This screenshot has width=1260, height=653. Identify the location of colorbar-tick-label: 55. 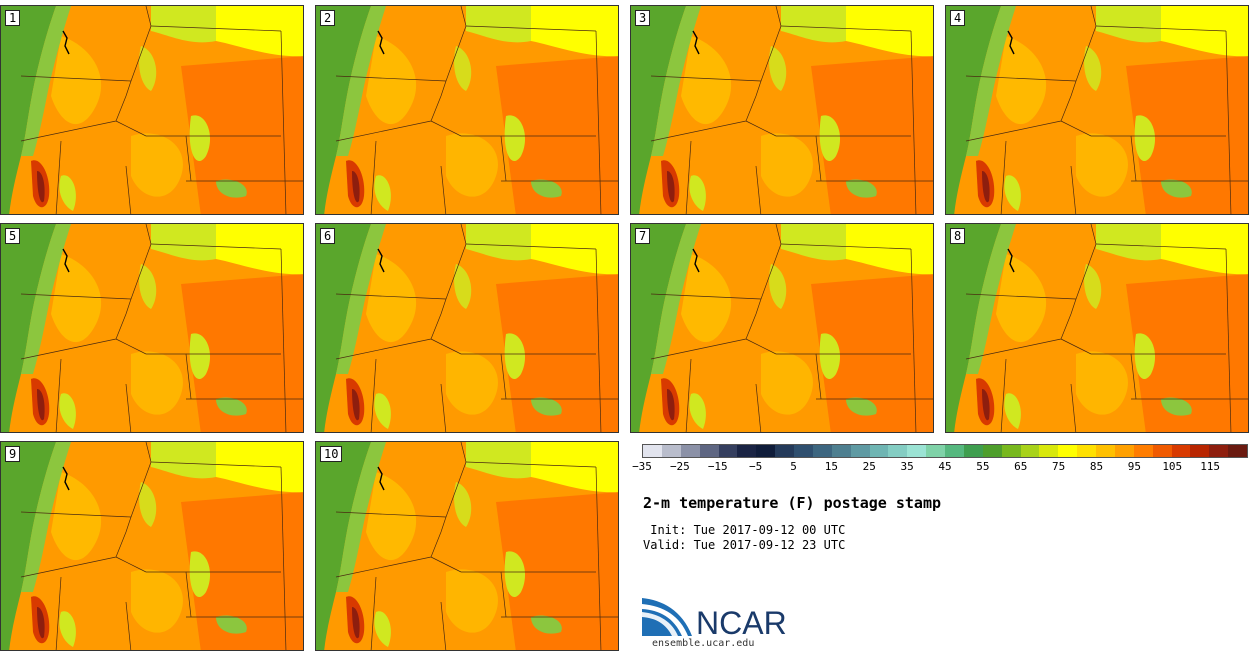
(983, 466).